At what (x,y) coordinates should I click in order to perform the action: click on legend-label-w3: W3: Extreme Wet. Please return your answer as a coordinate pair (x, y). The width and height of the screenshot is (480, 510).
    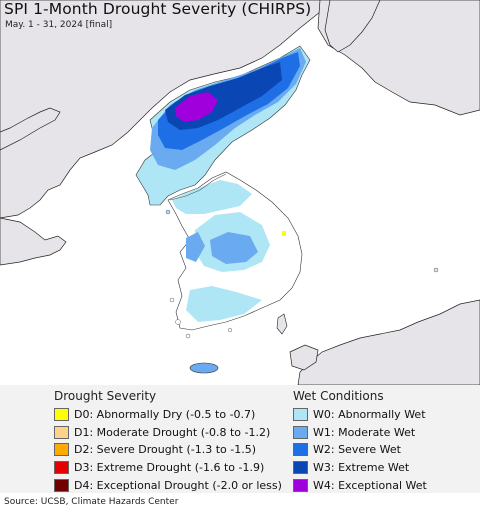
    Looking at the image, I should click on (361, 468).